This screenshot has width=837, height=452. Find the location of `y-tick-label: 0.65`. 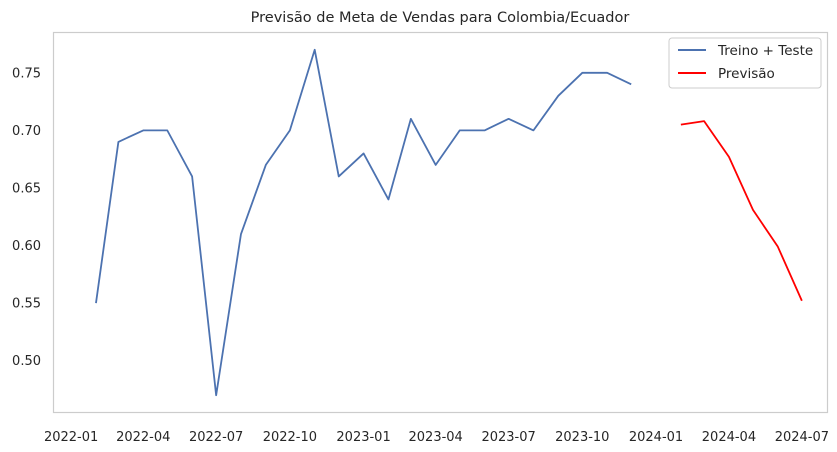

y-tick-label: 0.65 is located at coordinates (26, 188).